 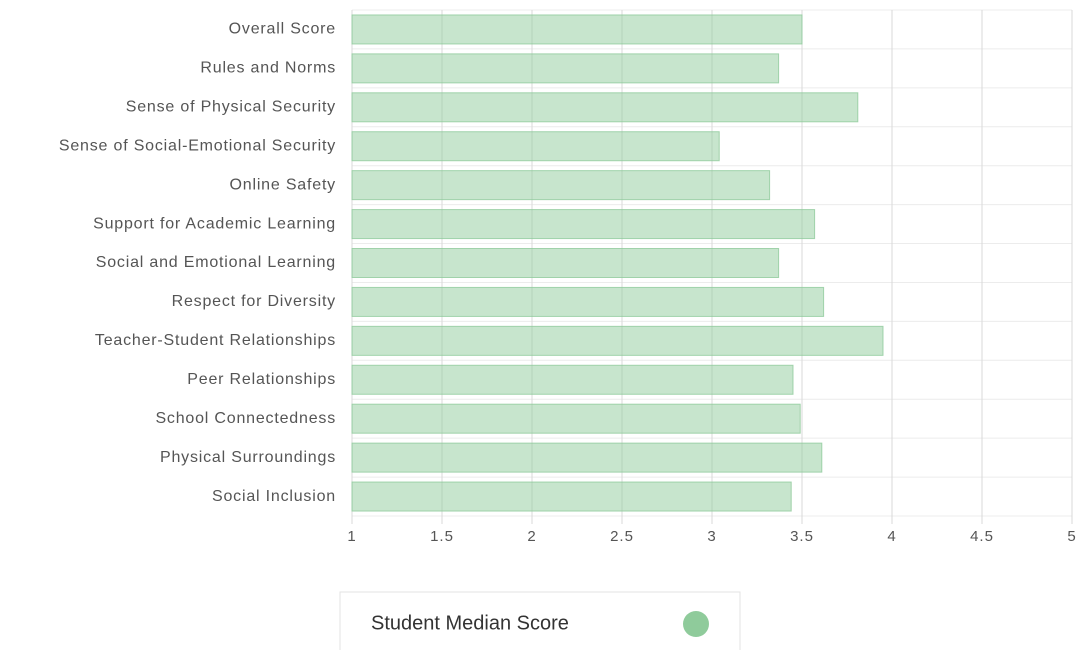 I want to click on x-tick-label: 1, so click(x=351, y=536).